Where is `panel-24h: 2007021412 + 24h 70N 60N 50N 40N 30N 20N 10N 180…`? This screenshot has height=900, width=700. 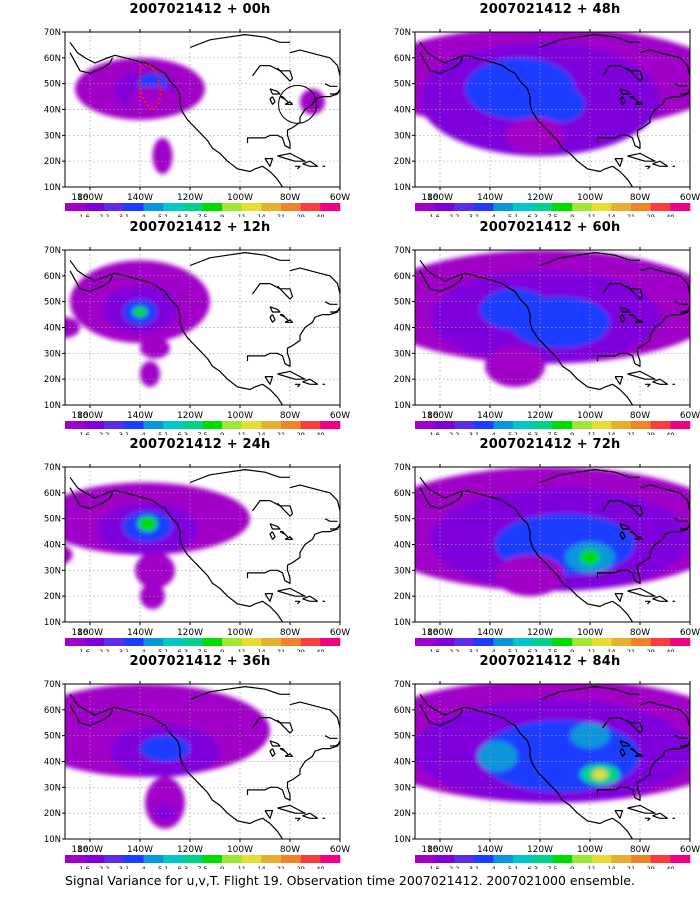
panel-24h: 2007021412 + 24h 70N 60N 50N 40N 30N 20N 10N 180… is located at coordinates (200, 544).